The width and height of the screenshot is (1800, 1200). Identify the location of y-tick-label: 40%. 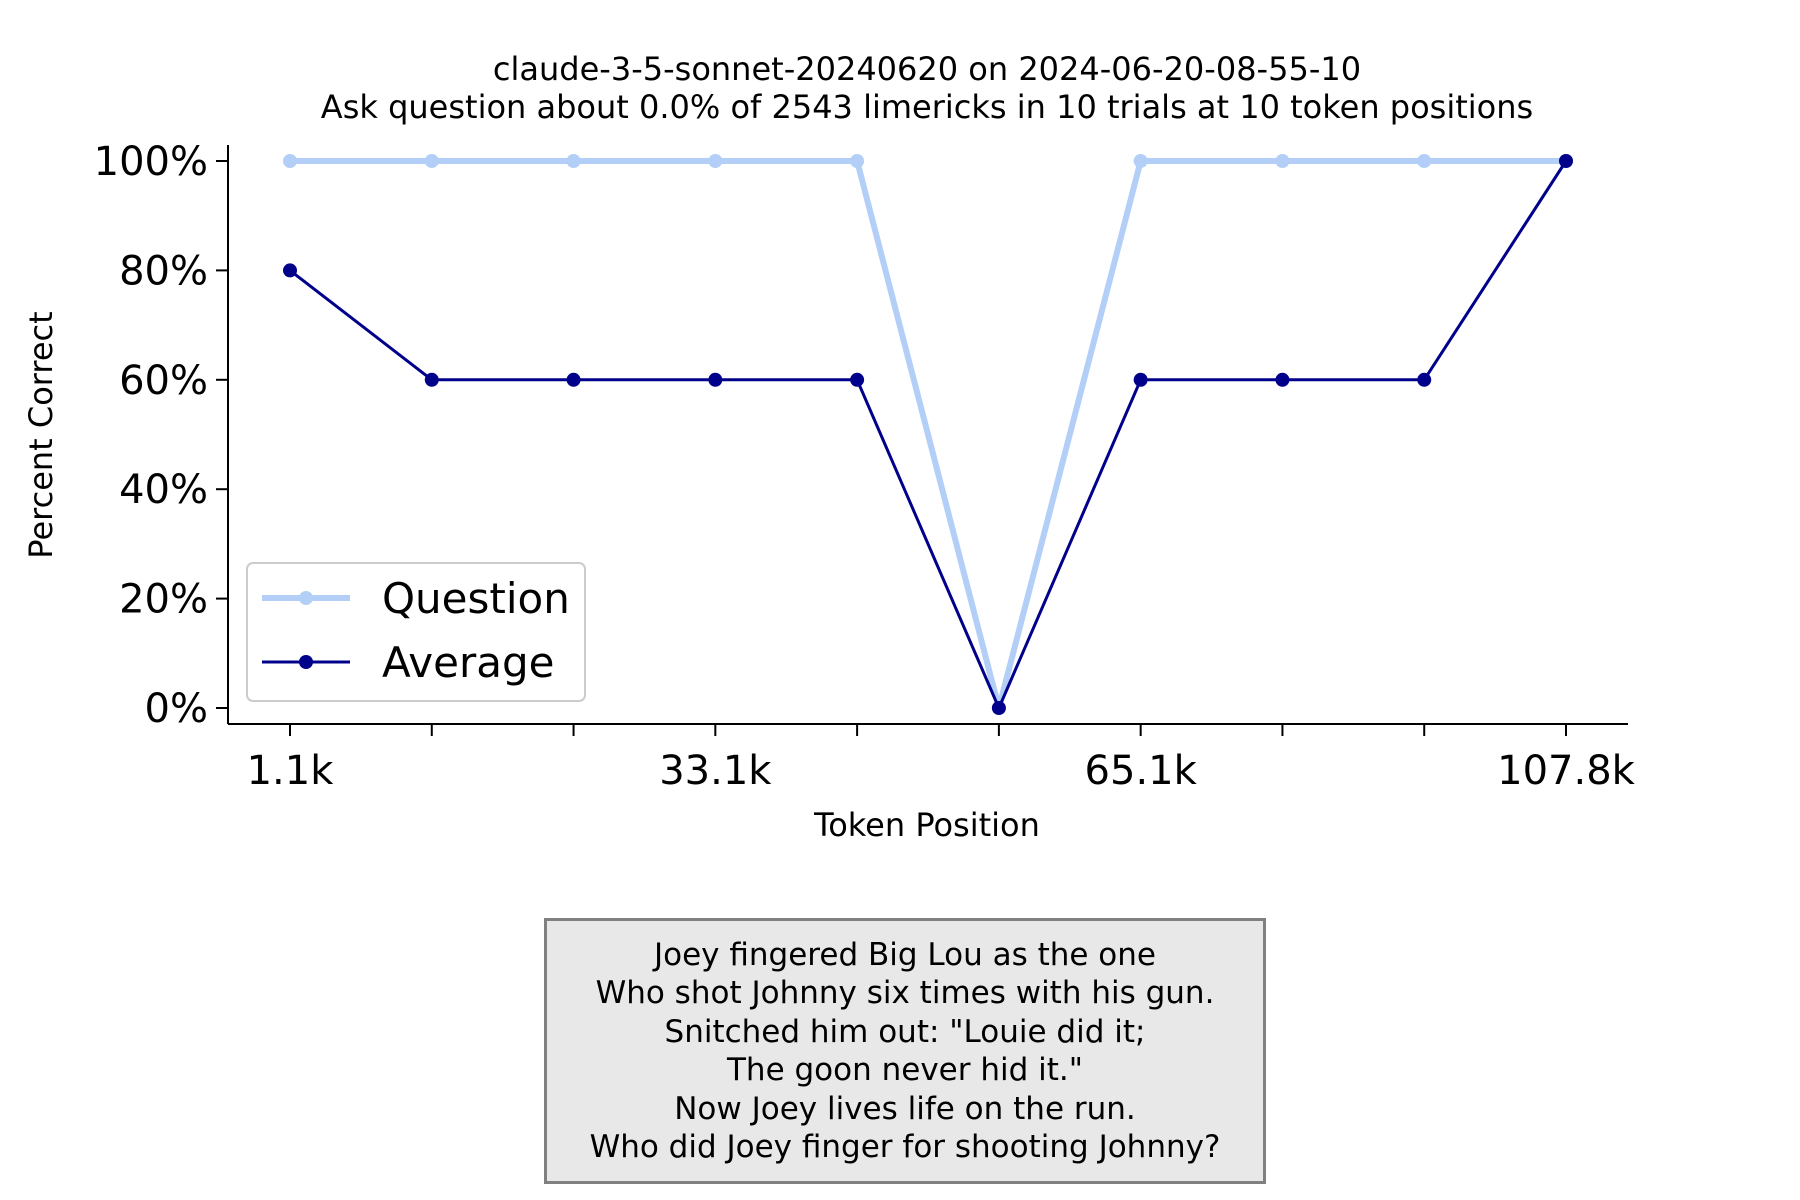
(163, 490).